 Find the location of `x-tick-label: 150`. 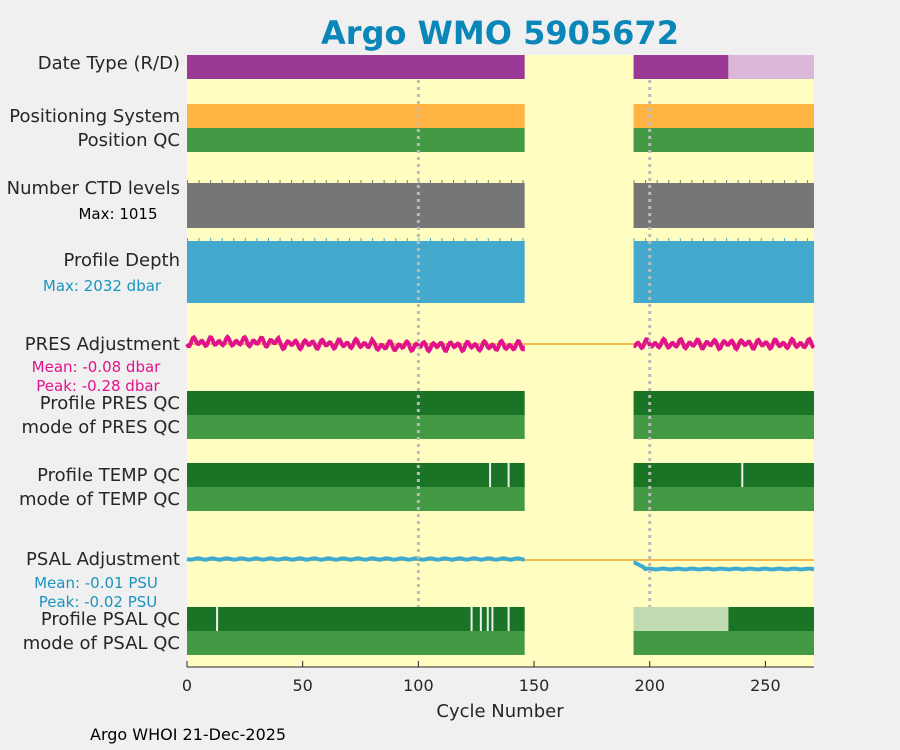

x-tick-label: 150 is located at coordinates (534, 685).